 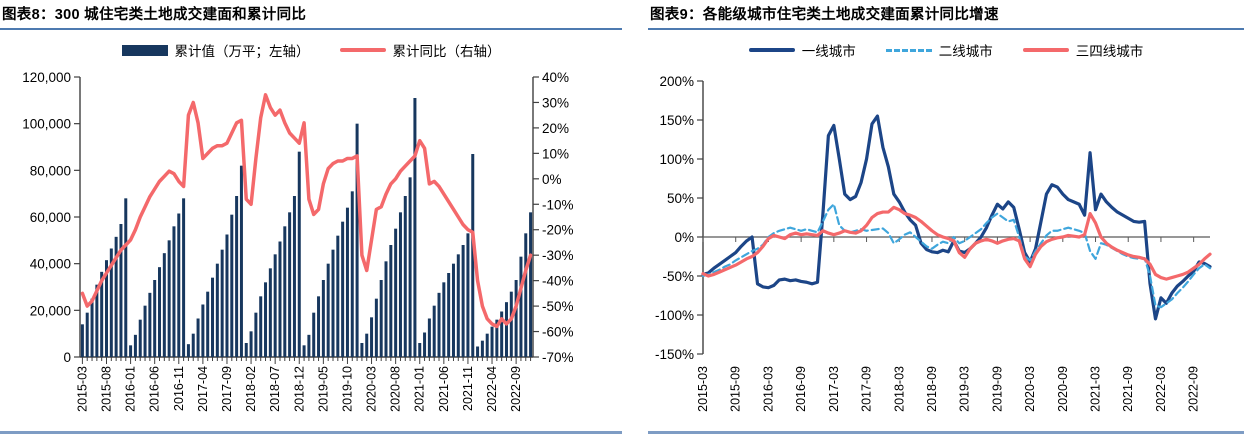 I want to click on x-axis-label: 2021-09, so click(x=1128, y=389).